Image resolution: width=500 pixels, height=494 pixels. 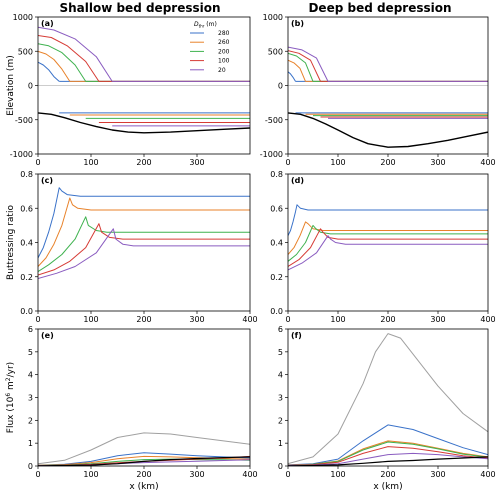 What do you see at coordinates (47, 23) in the screenshot?
I see `panel-label: (a)` at bounding box center [47, 23].